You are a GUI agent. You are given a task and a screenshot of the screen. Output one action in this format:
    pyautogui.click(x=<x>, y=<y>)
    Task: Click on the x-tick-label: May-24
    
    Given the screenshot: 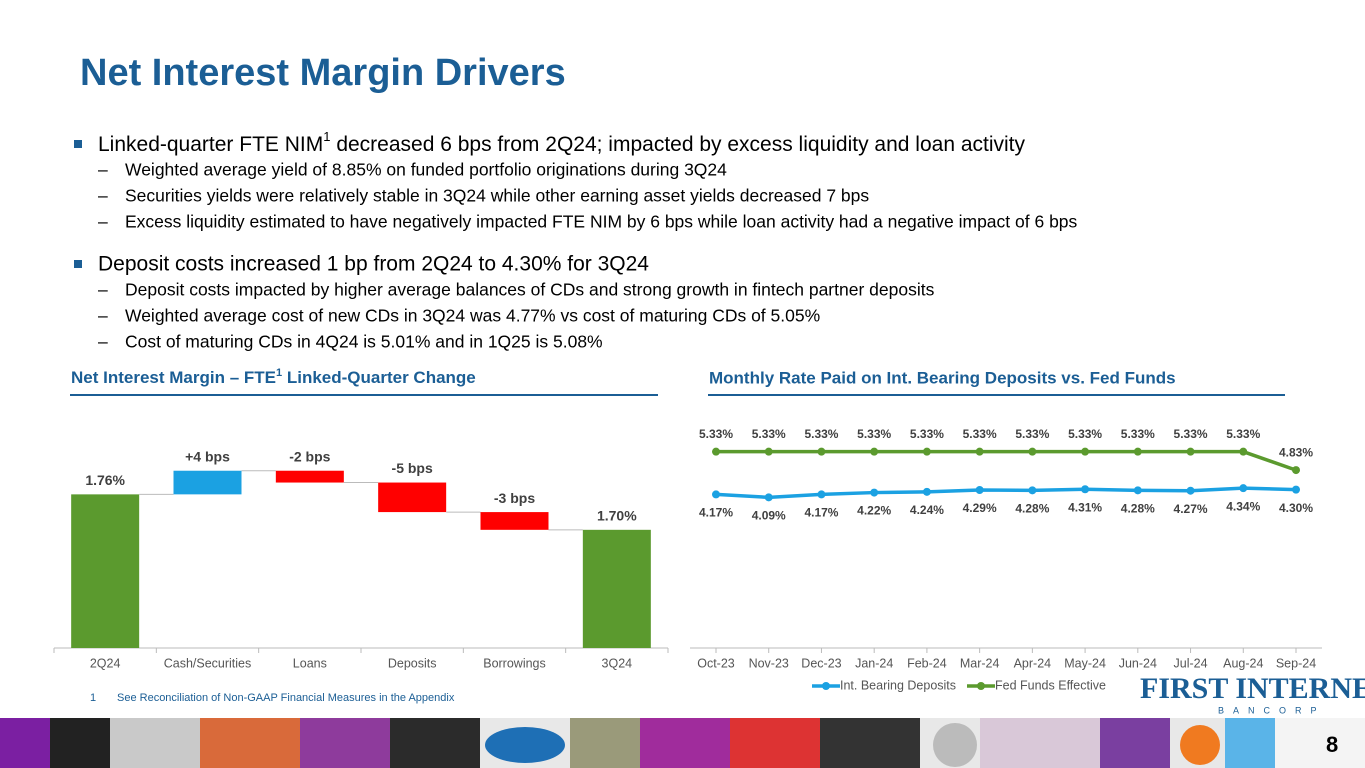 What is the action you would take?
    pyautogui.click(x=1085, y=663)
    